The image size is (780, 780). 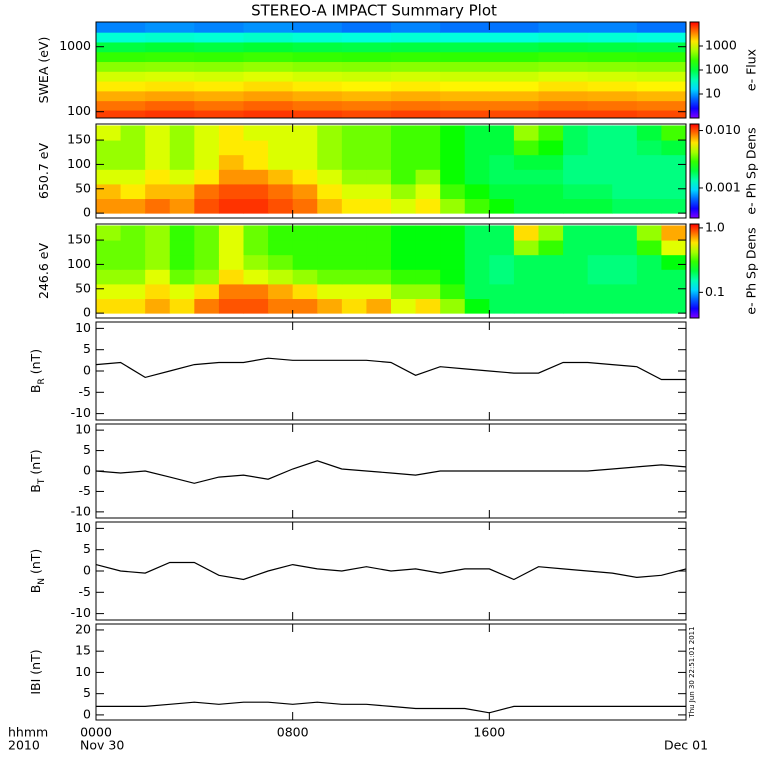 What do you see at coordinates (79, 110) in the screenshot?
I see `y-tick-label: 100` at bounding box center [79, 110].